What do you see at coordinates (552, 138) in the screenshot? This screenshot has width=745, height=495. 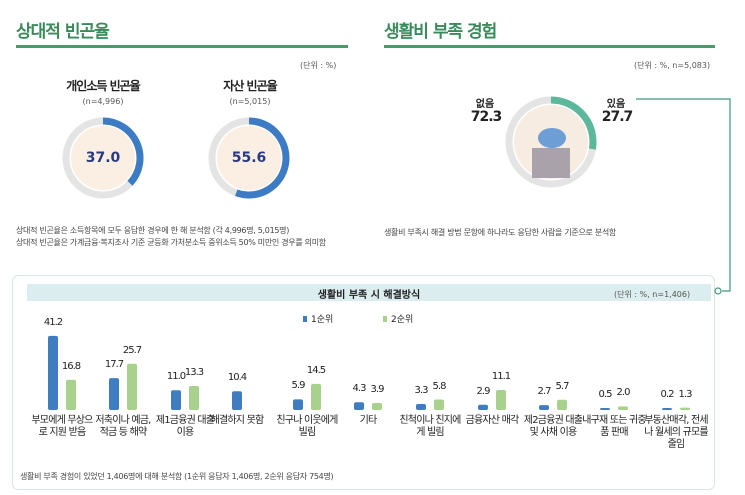 I see `person-shape` at bounding box center [552, 138].